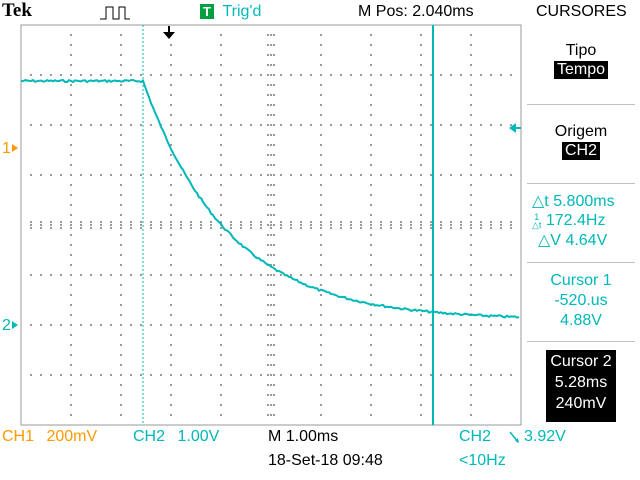 Image resolution: width=640 pixels, height=480 pixels. I want to click on menu-cursor-1: Cursor 1 -520.us 4.88V, so click(581, 301).